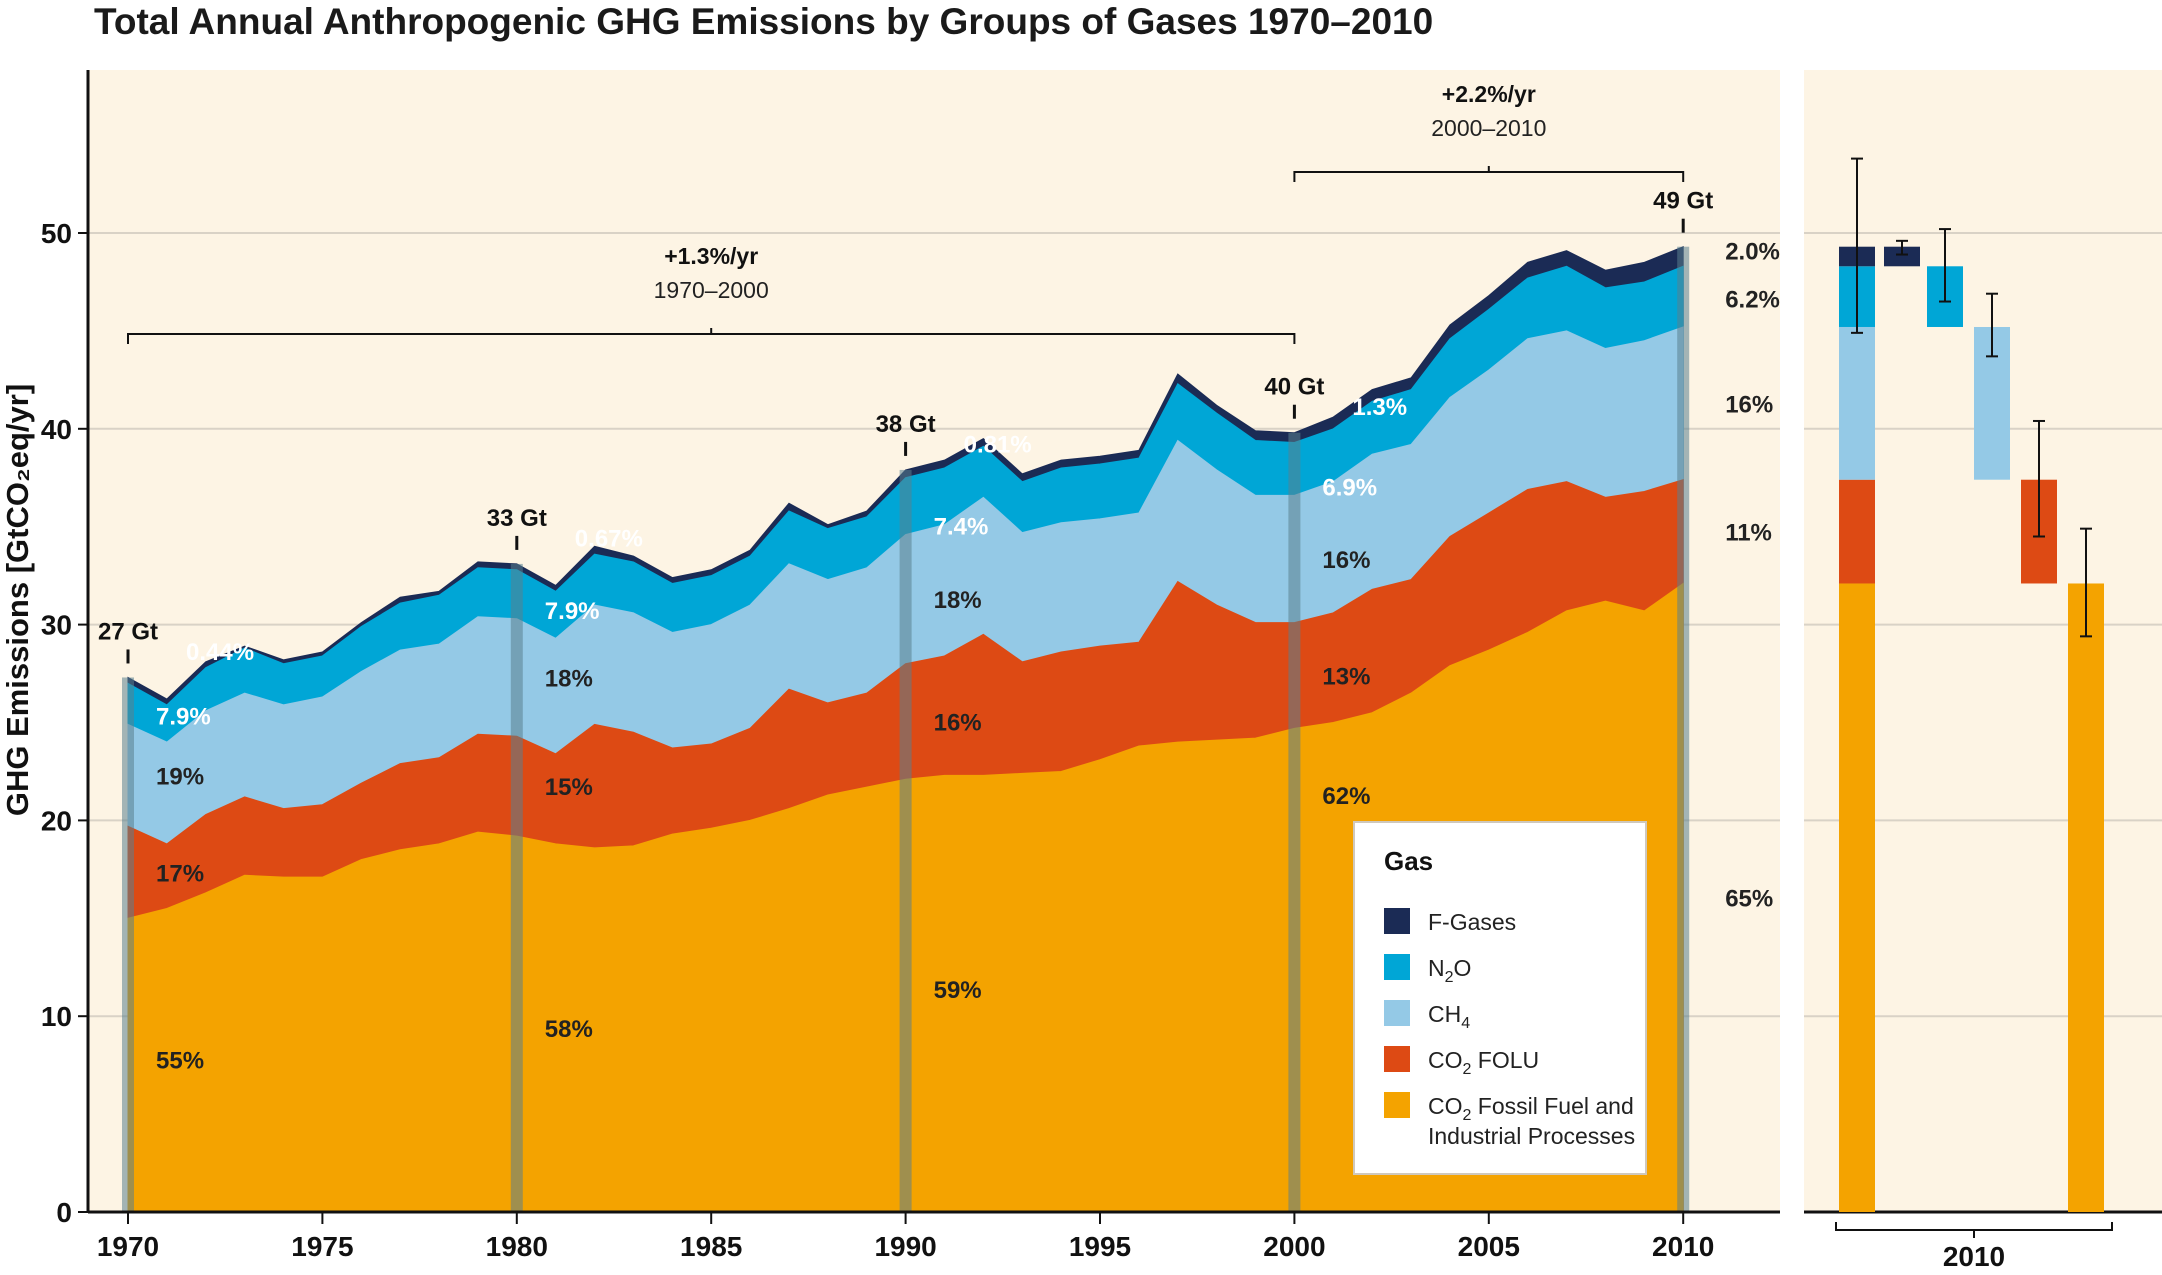  Describe the element at coordinates (56, 1016) in the screenshot. I see `y-tick-label: 10` at that location.